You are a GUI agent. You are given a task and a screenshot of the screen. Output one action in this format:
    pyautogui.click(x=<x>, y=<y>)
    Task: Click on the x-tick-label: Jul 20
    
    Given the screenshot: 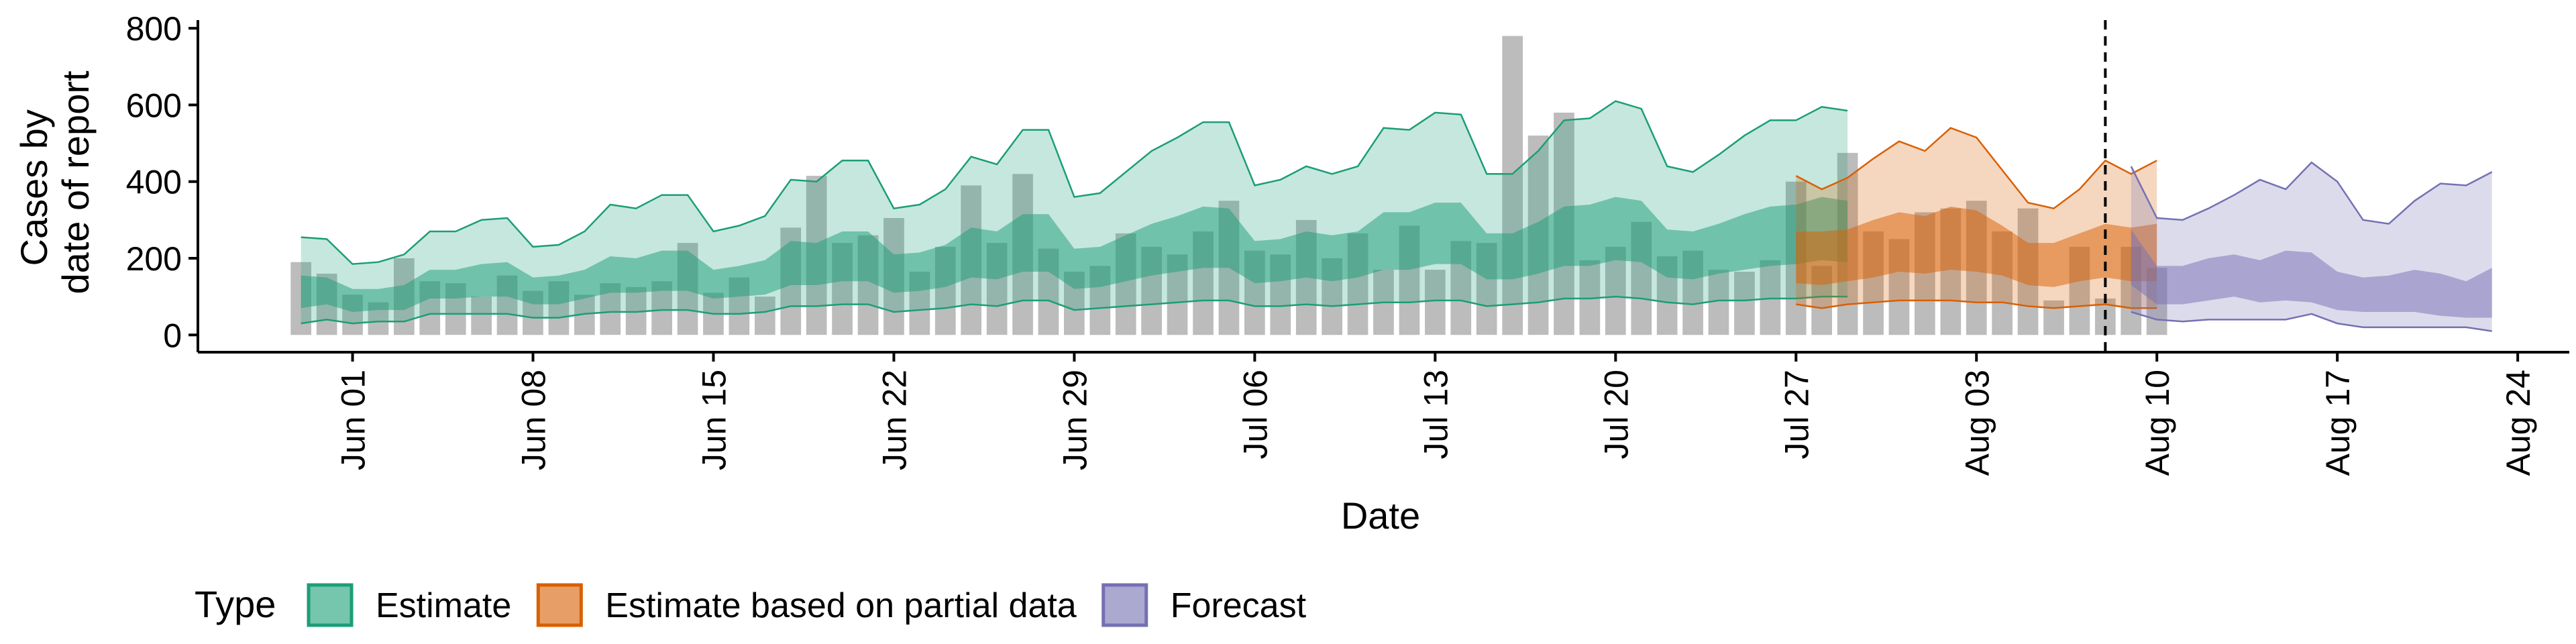 What is the action you would take?
    pyautogui.click(x=1616, y=414)
    